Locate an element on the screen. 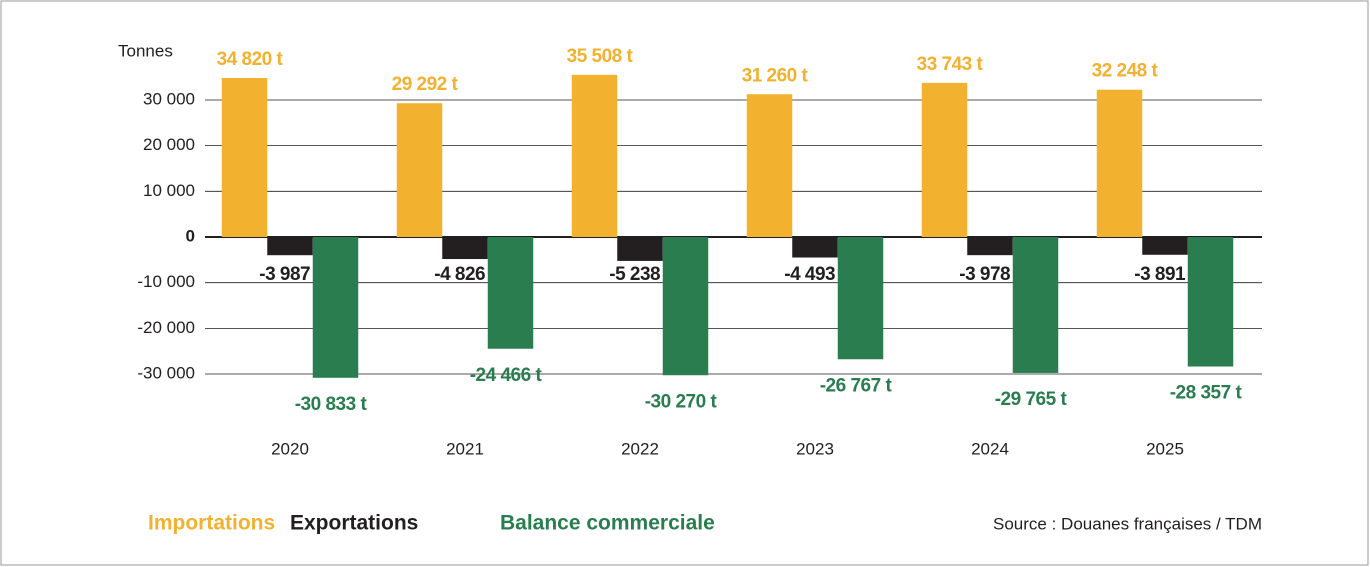 The image size is (1370, 567). value-label: -5 238 t is located at coordinates (640, 274).